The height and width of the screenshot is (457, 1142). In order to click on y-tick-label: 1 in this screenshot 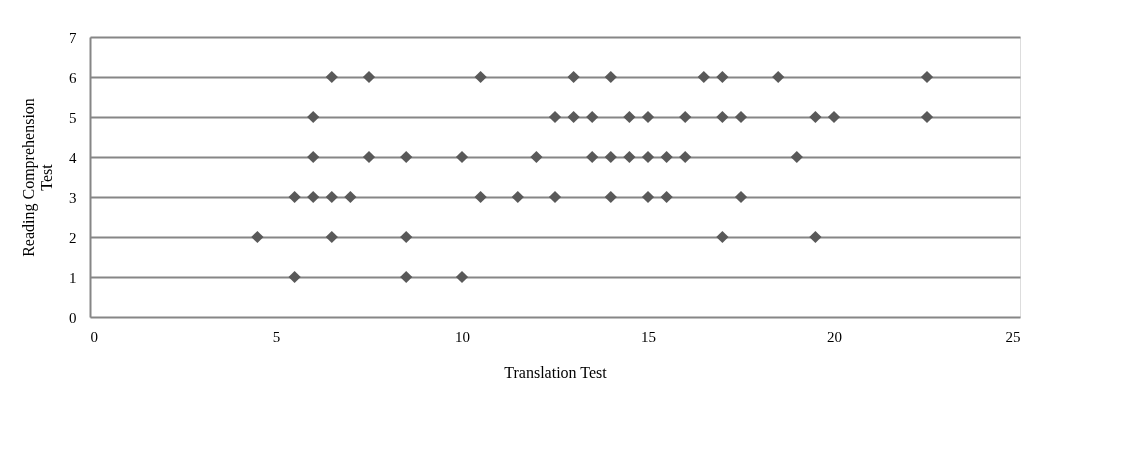, I will do `click(73, 277)`.